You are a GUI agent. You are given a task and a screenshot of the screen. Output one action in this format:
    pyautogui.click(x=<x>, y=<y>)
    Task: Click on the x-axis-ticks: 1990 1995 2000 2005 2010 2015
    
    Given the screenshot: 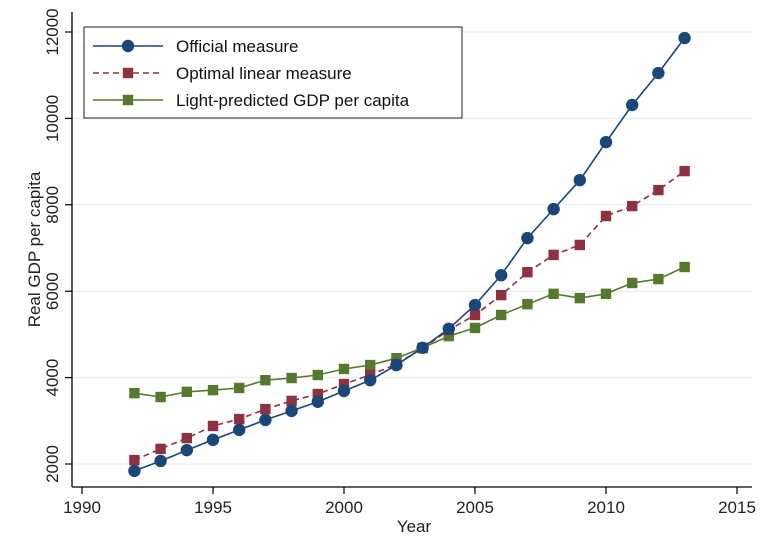 What is the action you would take?
    pyautogui.click(x=409, y=502)
    